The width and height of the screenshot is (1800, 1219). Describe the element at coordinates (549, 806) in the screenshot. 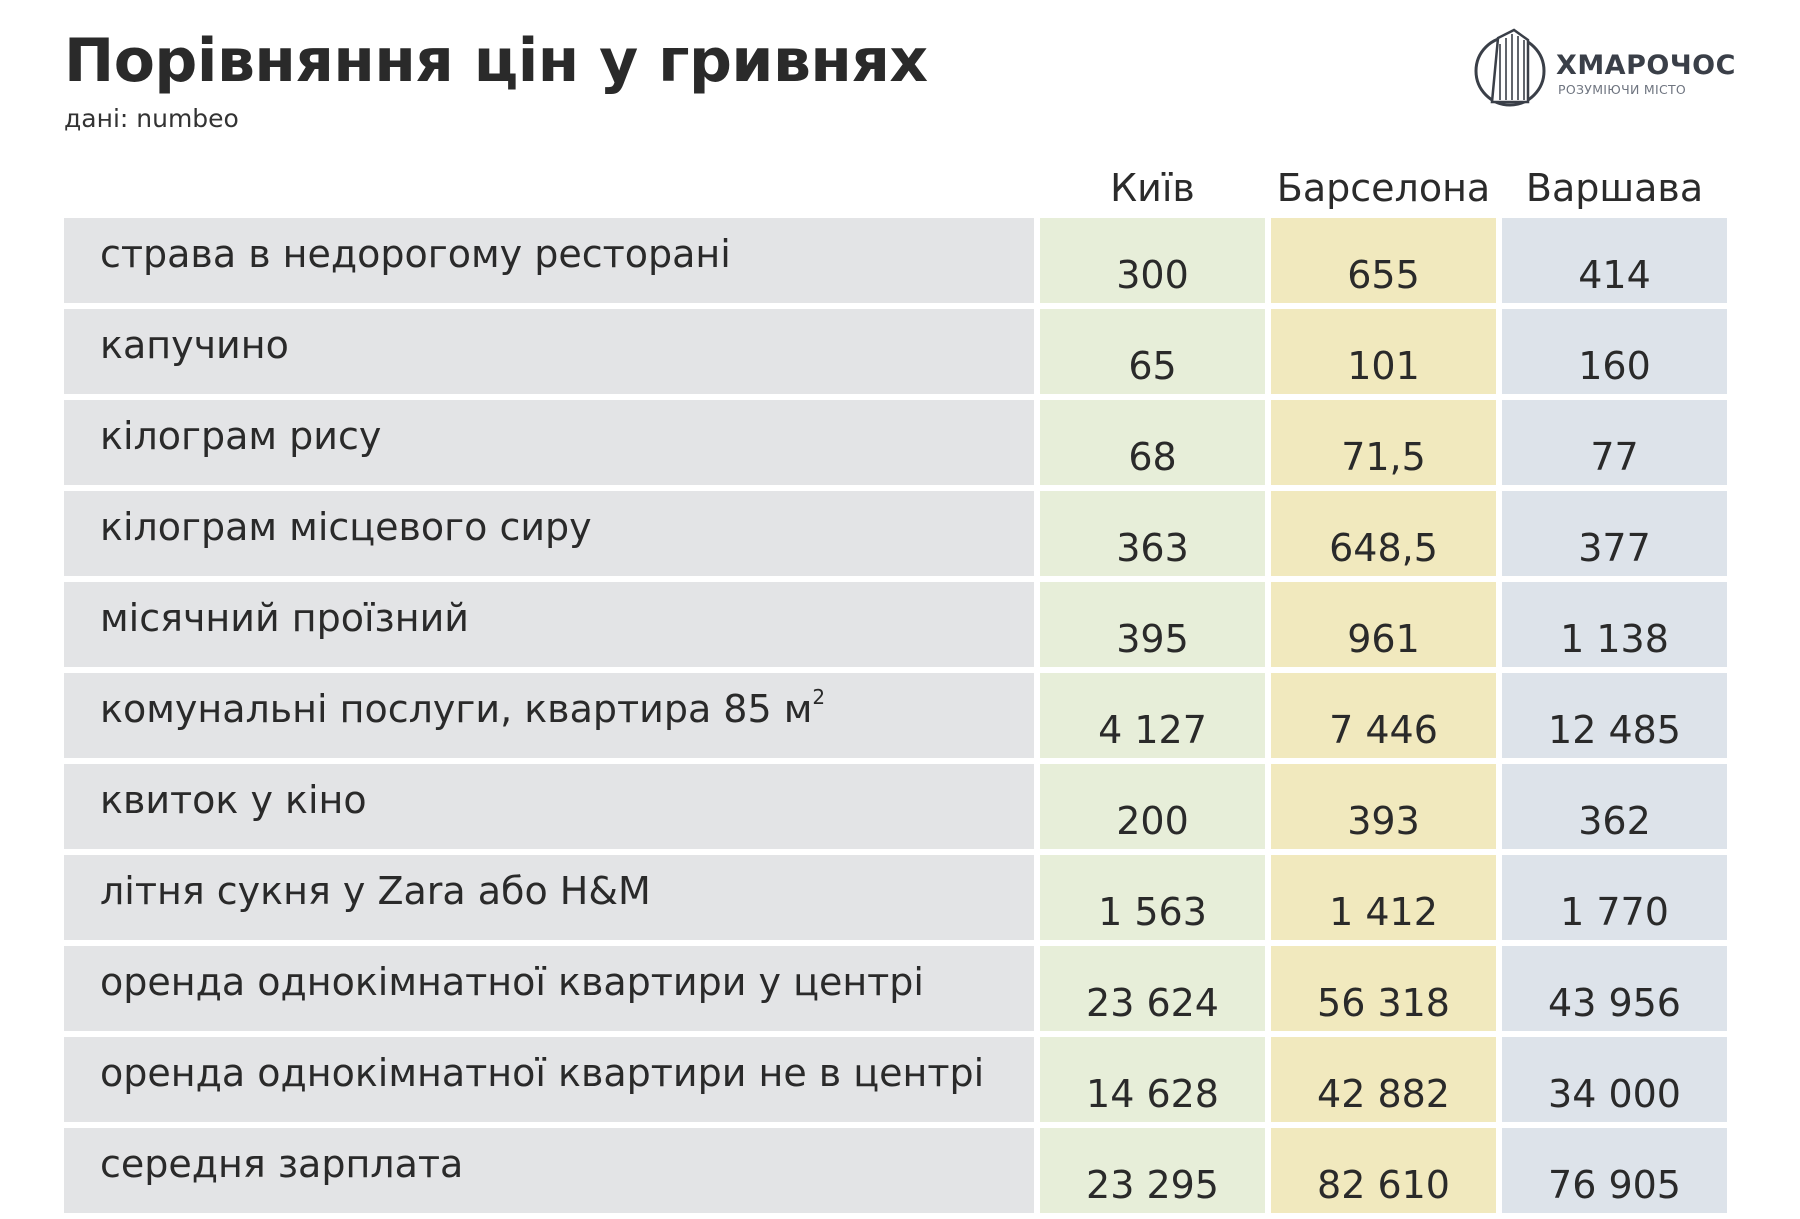

I see `row-label: квиток у кіно` at that location.